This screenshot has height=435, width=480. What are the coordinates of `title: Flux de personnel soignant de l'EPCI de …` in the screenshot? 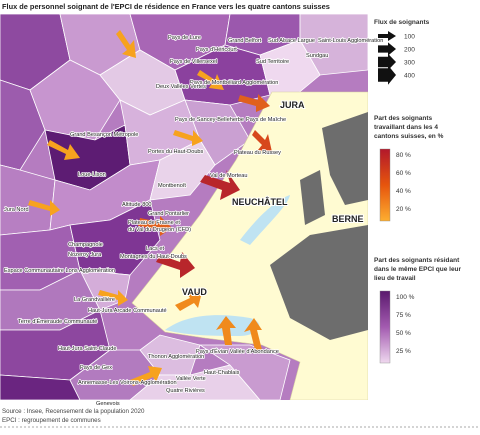 It's located at (166, 6).